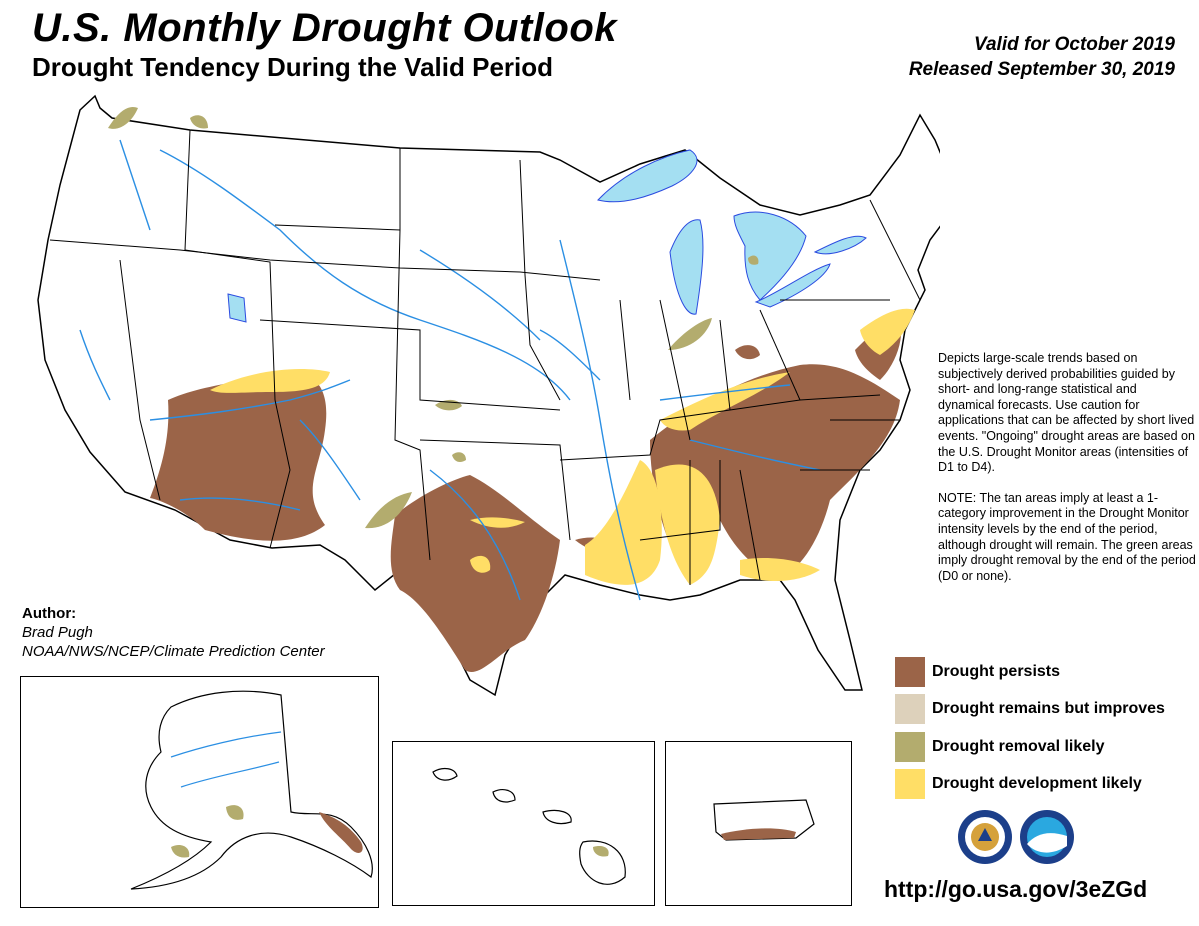 Image resolution: width=1199 pixels, height=926 pixels. I want to click on alaska-map, so click(251, 790).